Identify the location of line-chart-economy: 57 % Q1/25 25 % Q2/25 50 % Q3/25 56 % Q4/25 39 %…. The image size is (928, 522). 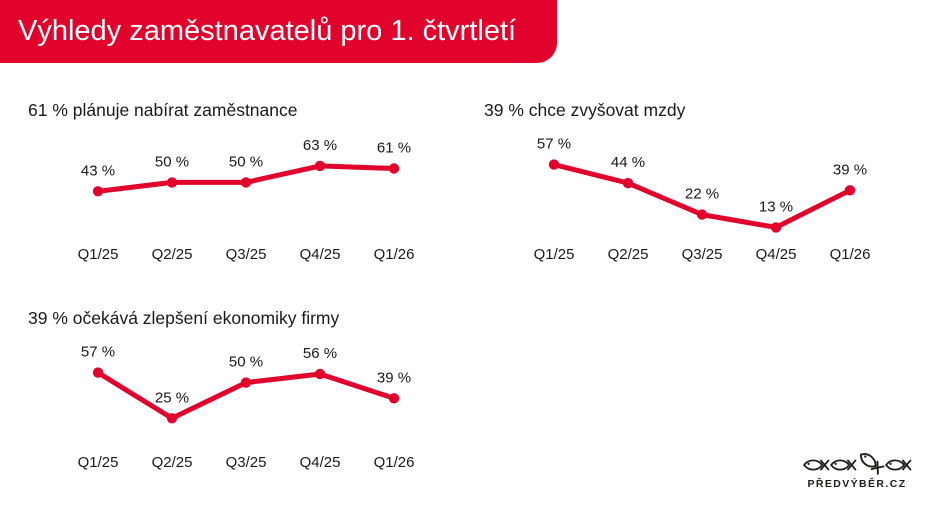
(246, 407).